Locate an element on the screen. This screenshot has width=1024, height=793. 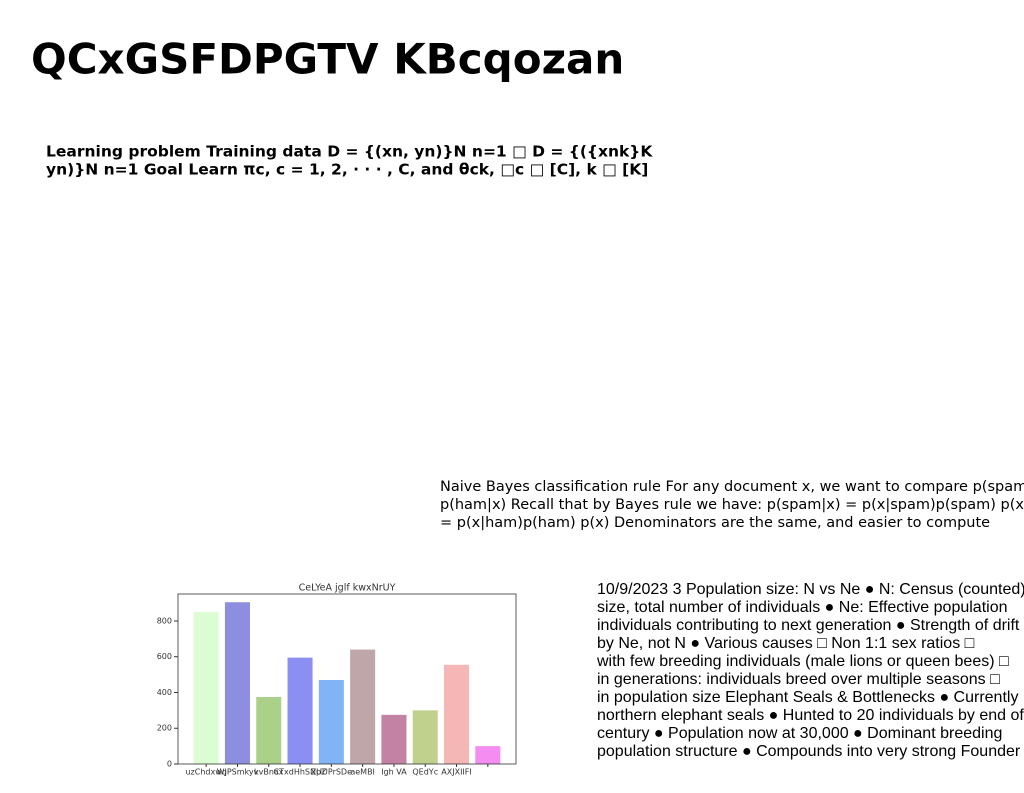
plot-frame is located at coordinates (347, 679).